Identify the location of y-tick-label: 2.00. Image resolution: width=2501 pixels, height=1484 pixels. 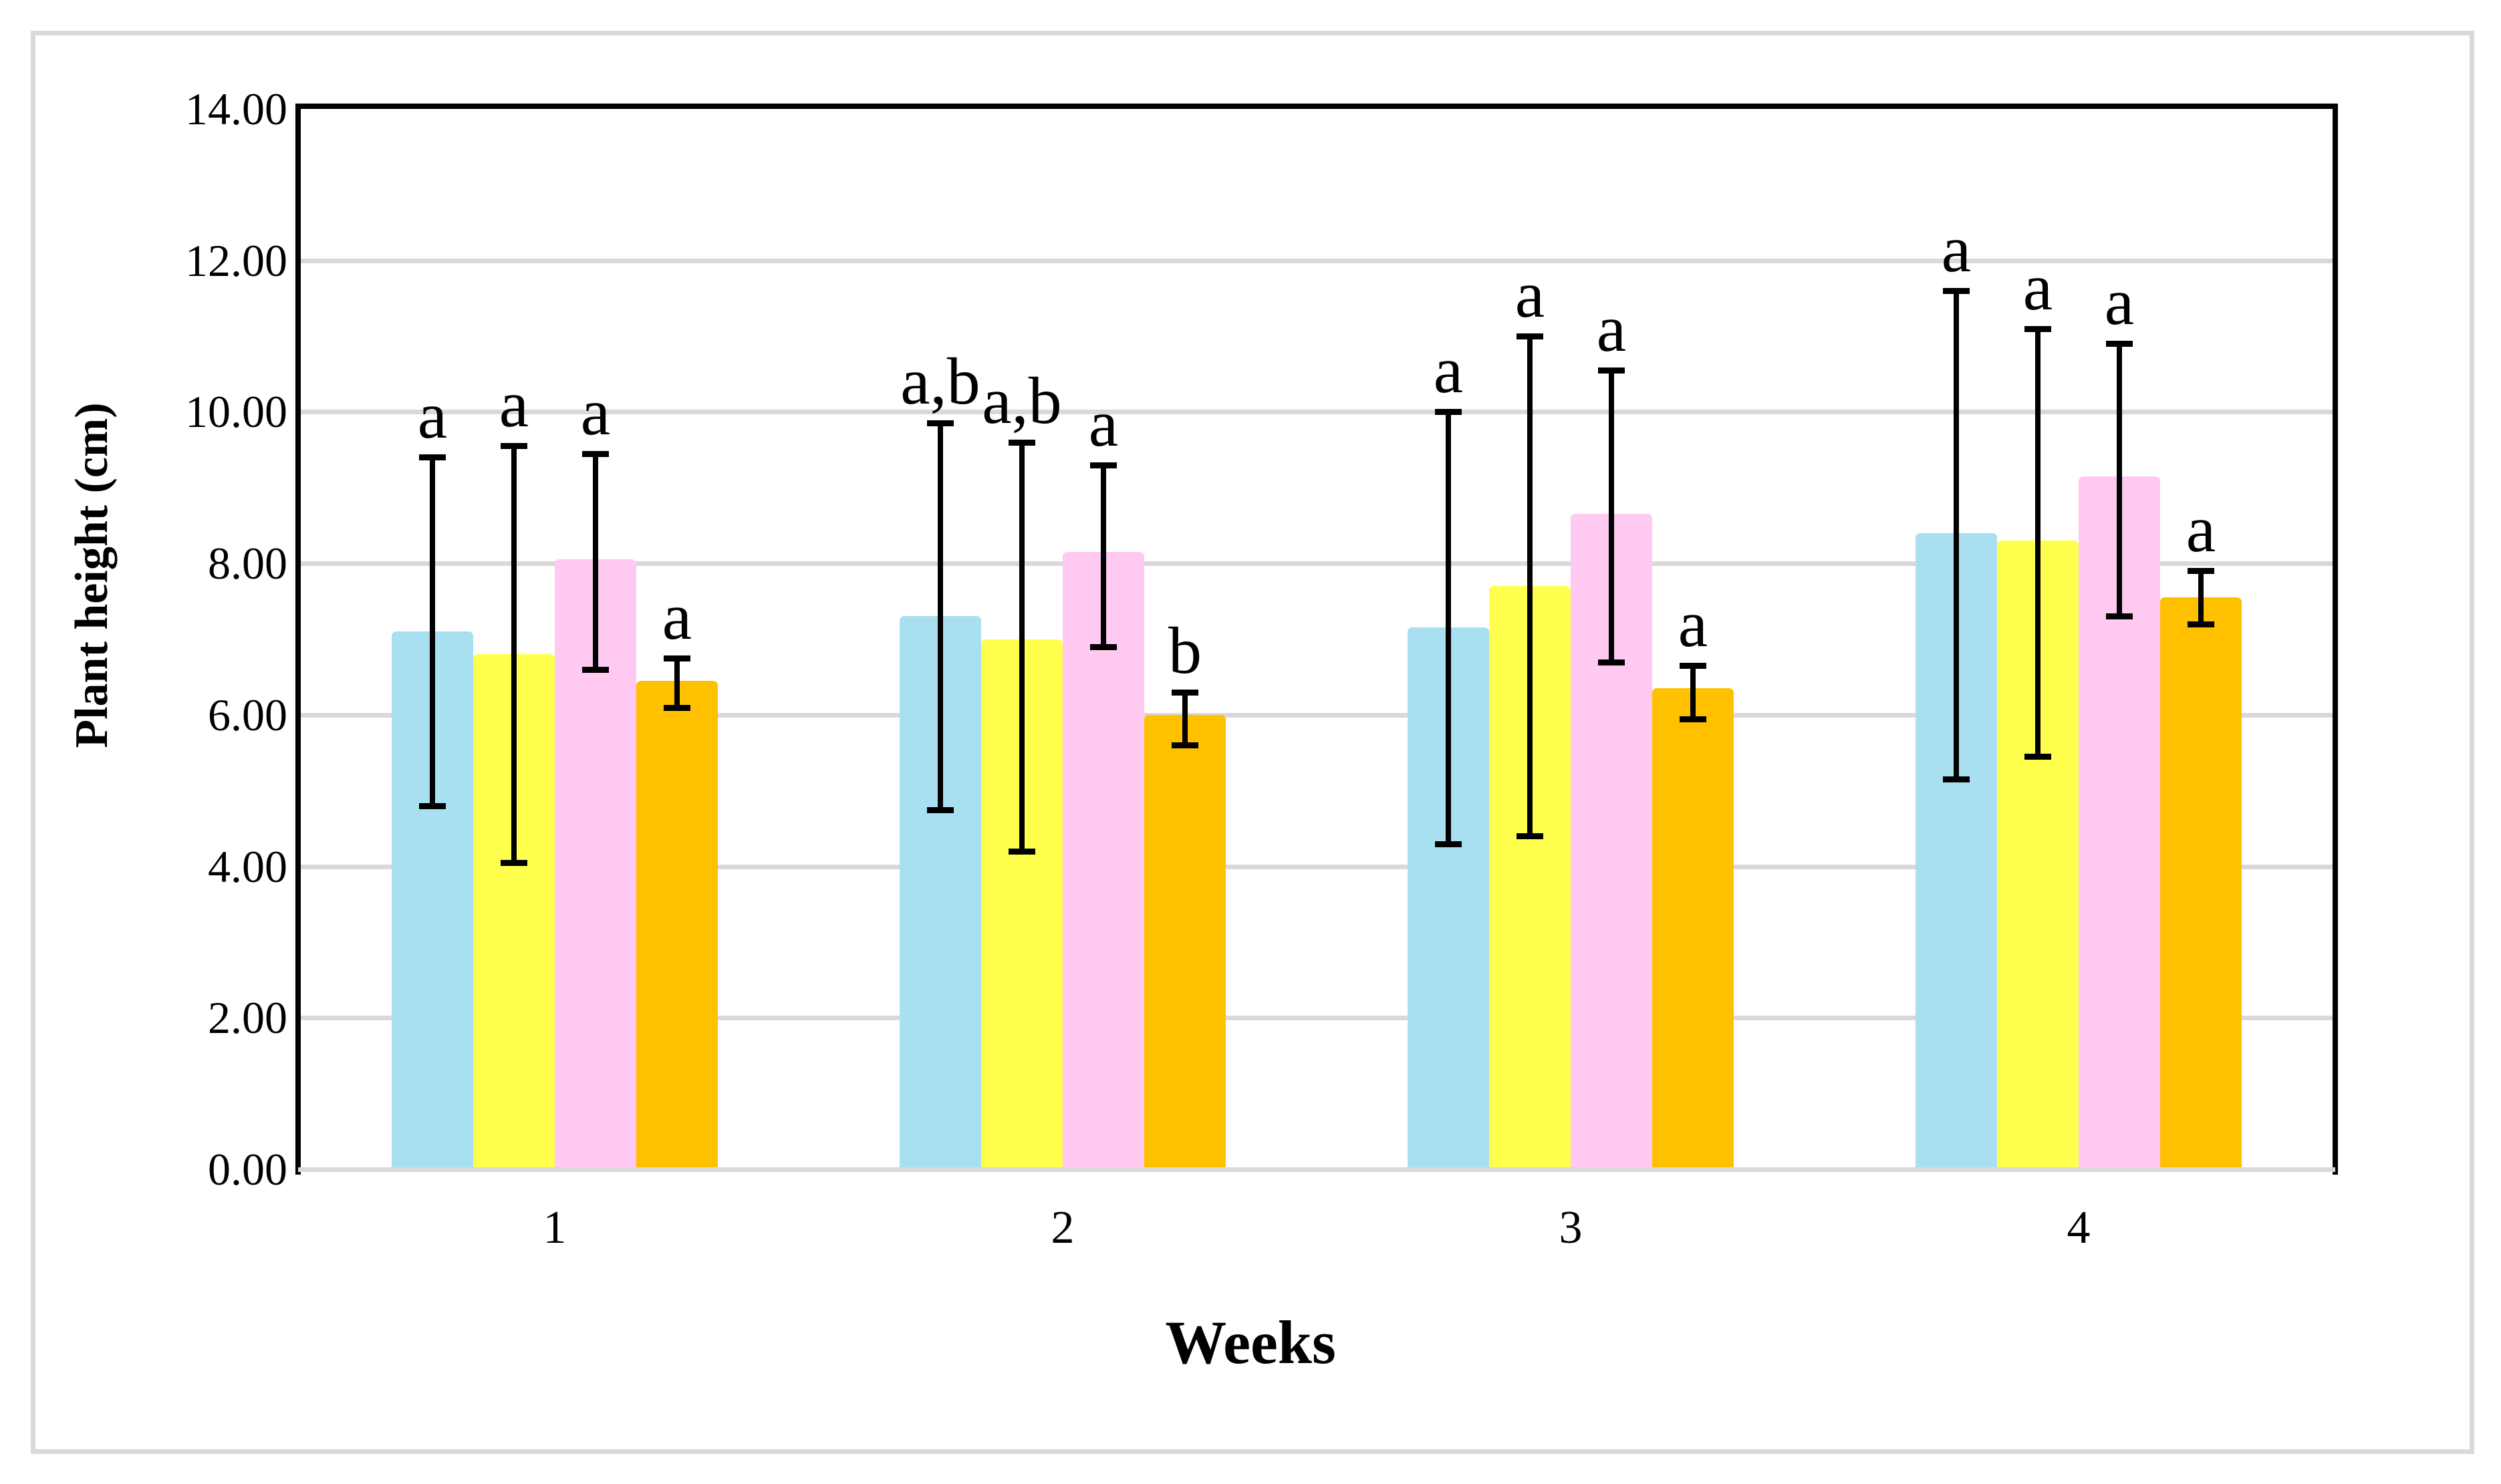
(247, 1018).